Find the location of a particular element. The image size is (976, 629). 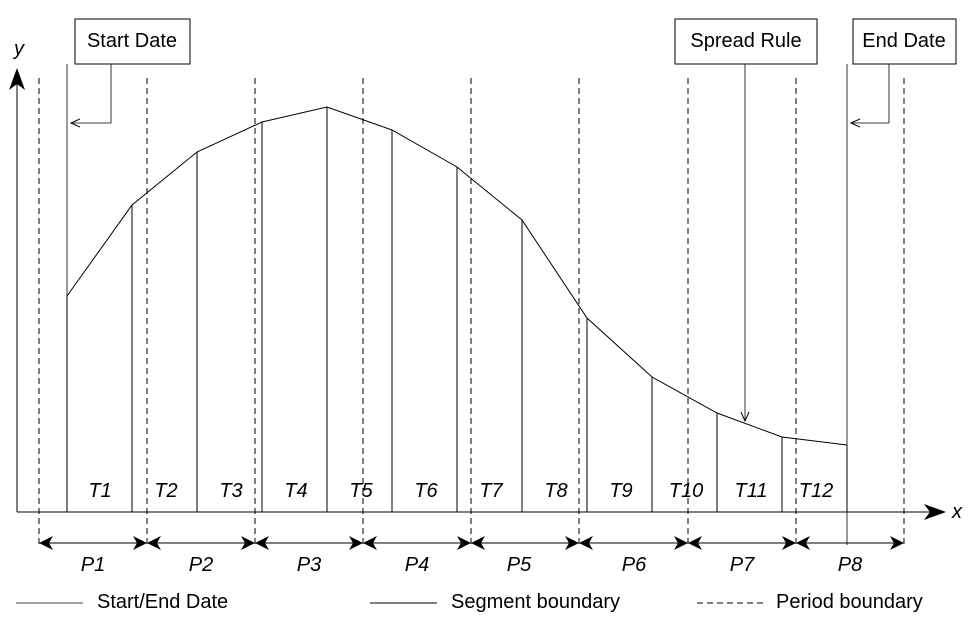

segment-label: T8 is located at coordinates (555, 491).